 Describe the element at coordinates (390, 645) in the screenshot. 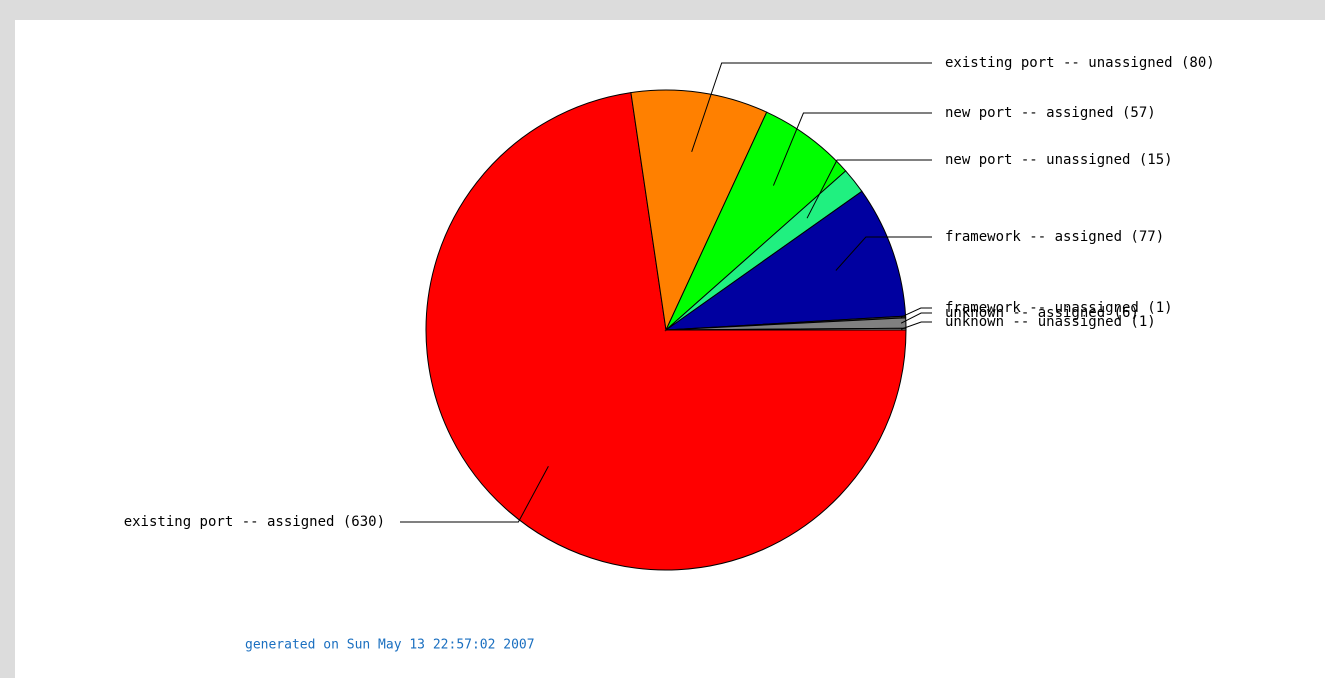

I see `footer: generated on Sun May 13 22:57:02 2007` at that location.